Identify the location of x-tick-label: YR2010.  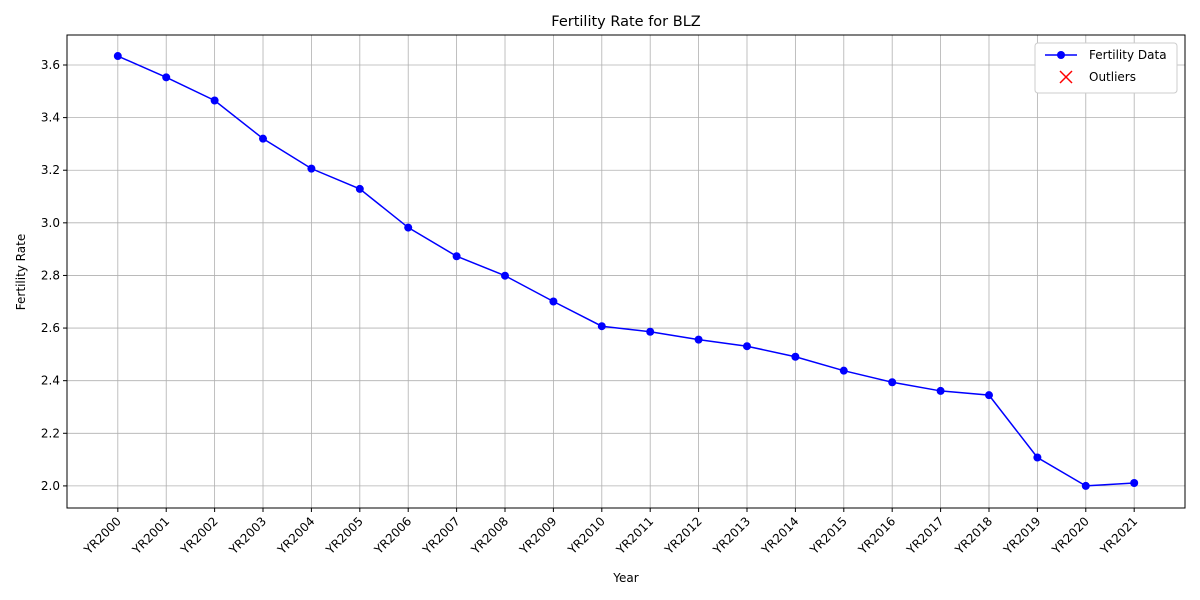
(586, 535).